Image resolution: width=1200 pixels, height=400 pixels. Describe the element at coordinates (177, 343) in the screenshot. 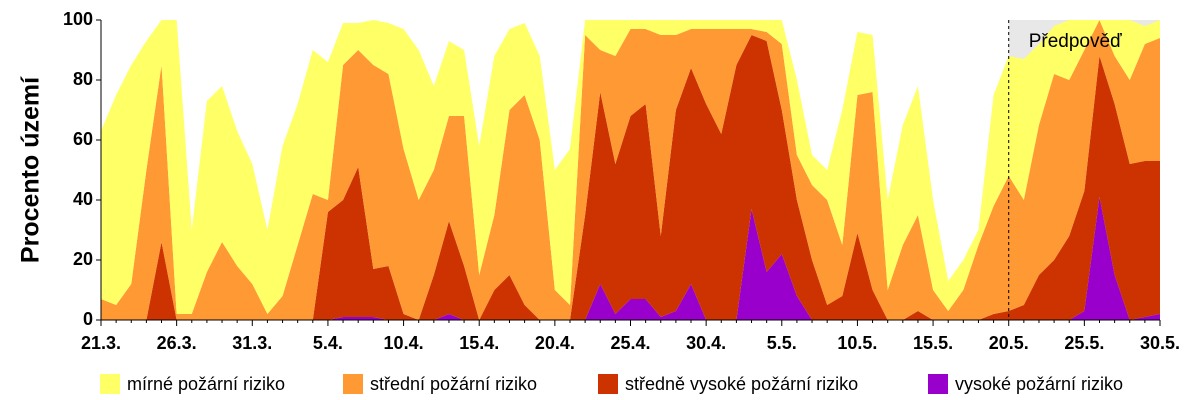

I see `x-tick-label: 26.3.` at that location.